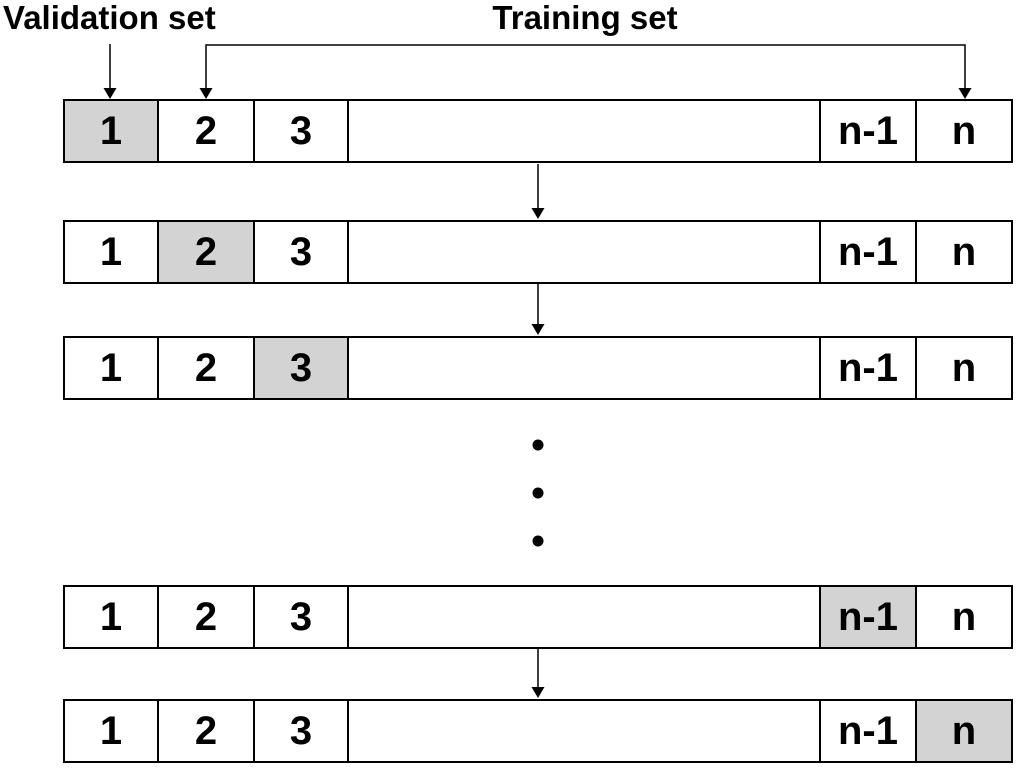 Image resolution: width=1021 pixels, height=771 pixels. I want to click on flow-arrow-row2-row3, so click(538, 309).